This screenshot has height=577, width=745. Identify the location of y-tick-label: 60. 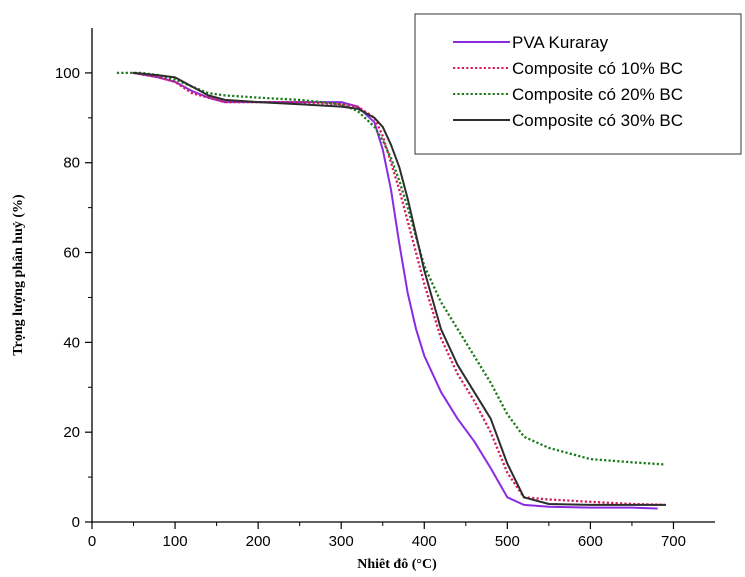
(71, 253).